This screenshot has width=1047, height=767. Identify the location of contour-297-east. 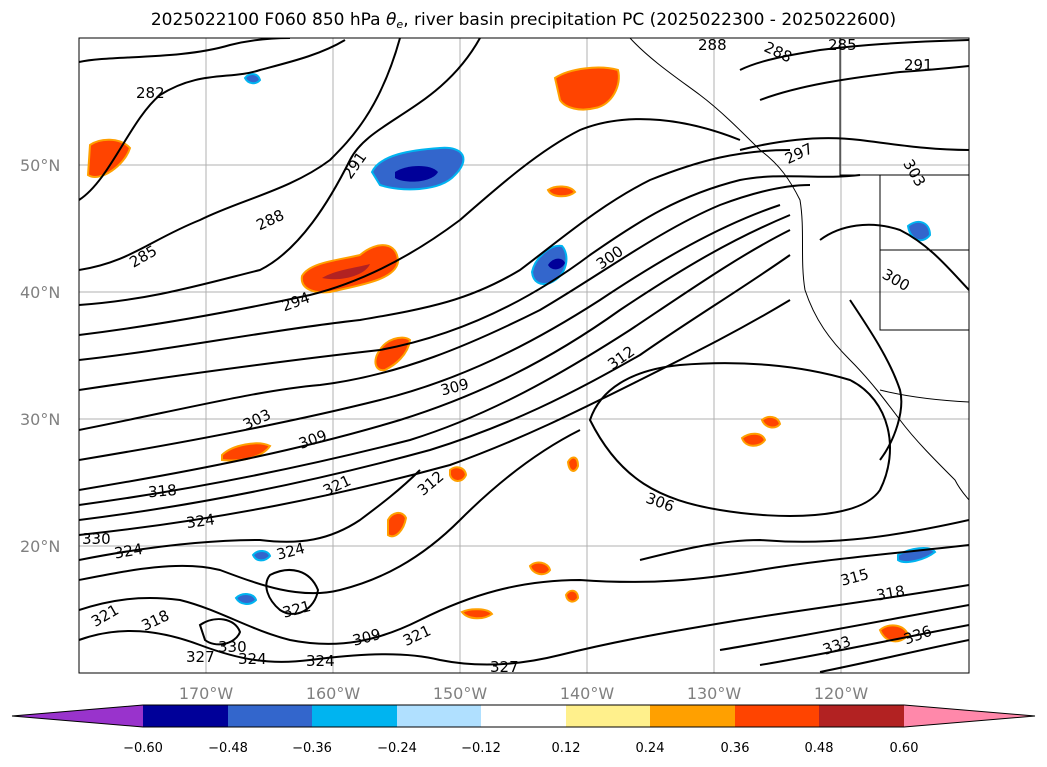
(854, 144).